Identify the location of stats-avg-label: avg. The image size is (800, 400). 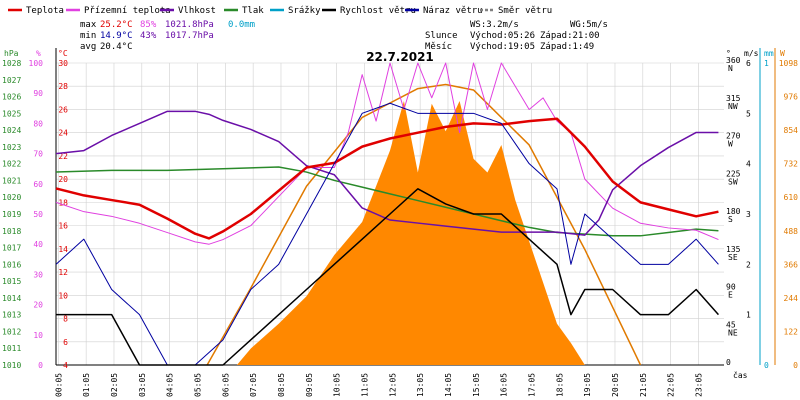
(88, 47).